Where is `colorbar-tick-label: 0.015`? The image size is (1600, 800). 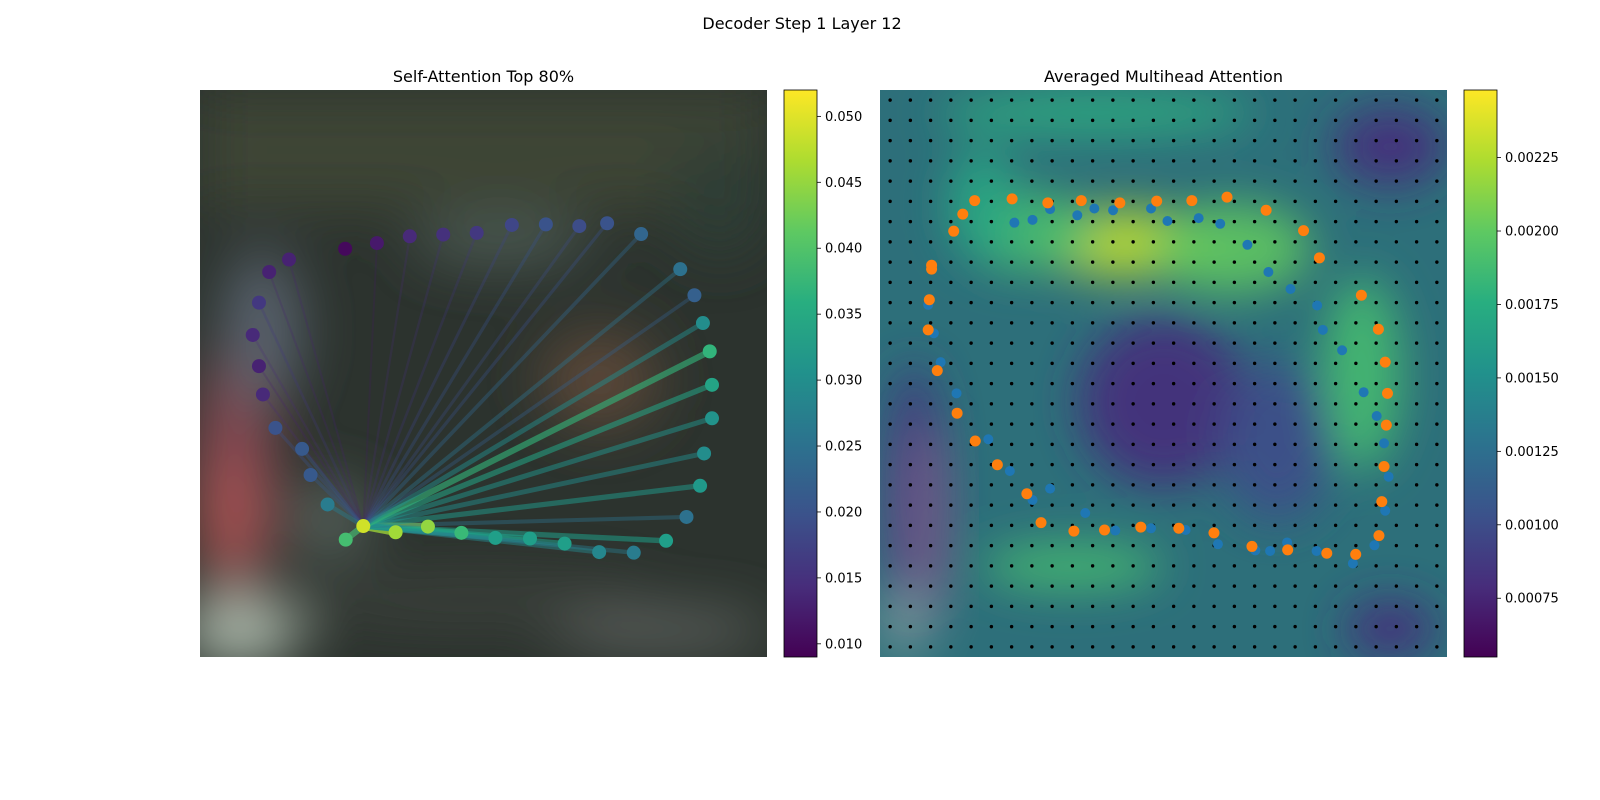 colorbar-tick-label: 0.015 is located at coordinates (843, 578).